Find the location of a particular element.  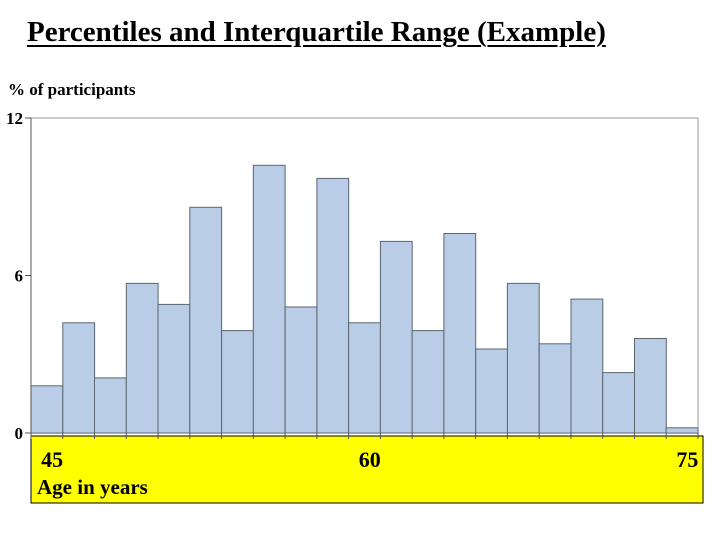

y-axis: 0 6 12 is located at coordinates (19, 276).